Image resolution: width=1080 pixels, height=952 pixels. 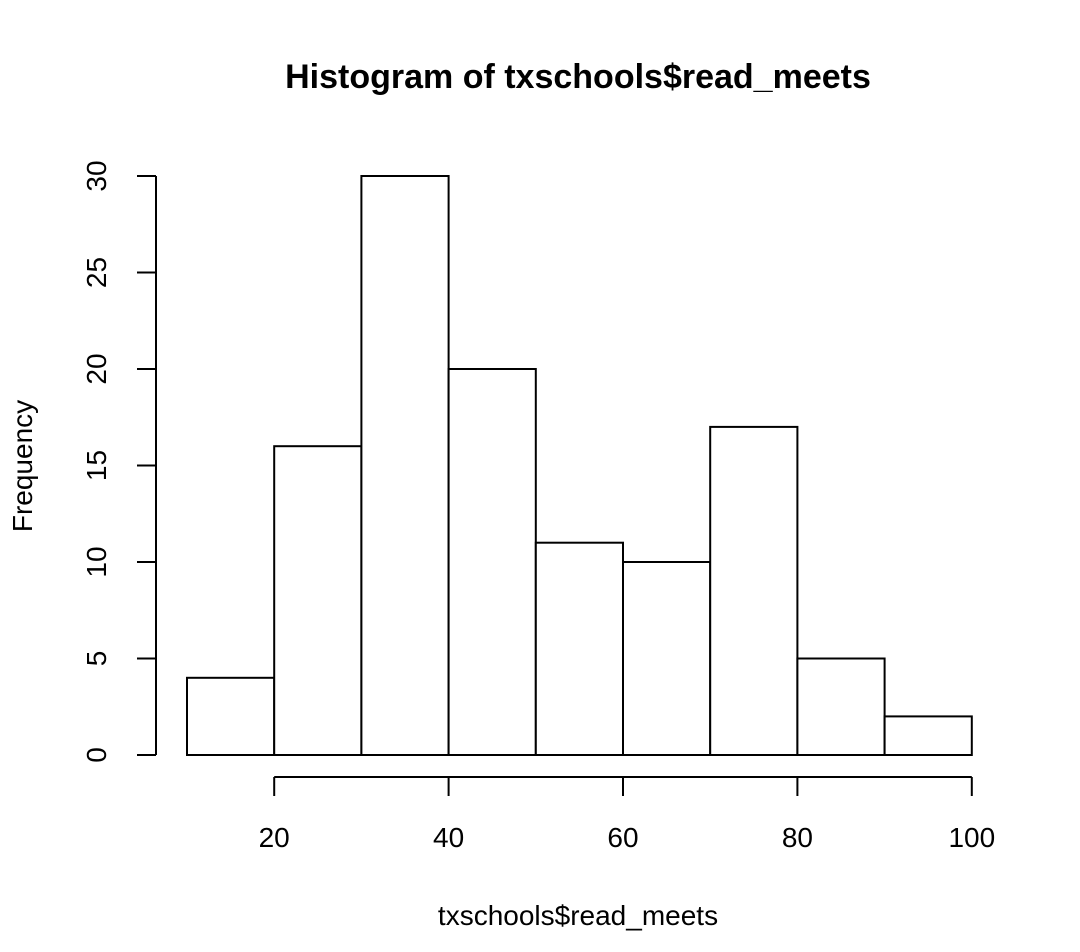 I want to click on x-tick-label: 40, so click(x=448, y=837).